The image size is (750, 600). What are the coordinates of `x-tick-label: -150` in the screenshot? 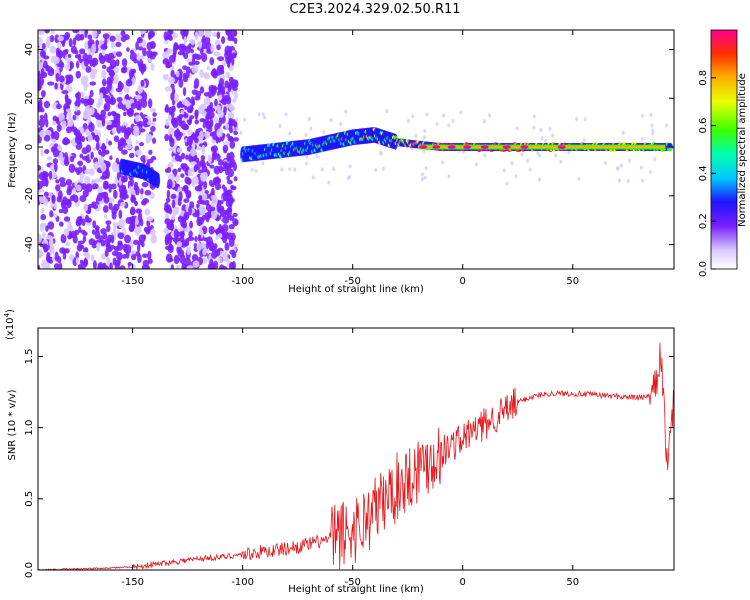 It's located at (132, 281).